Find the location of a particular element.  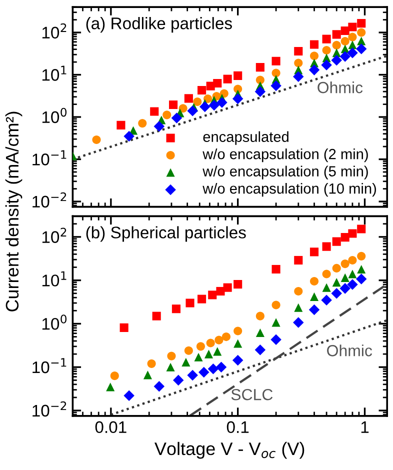

x-tick-label: 0.01 is located at coordinates (110, 427).